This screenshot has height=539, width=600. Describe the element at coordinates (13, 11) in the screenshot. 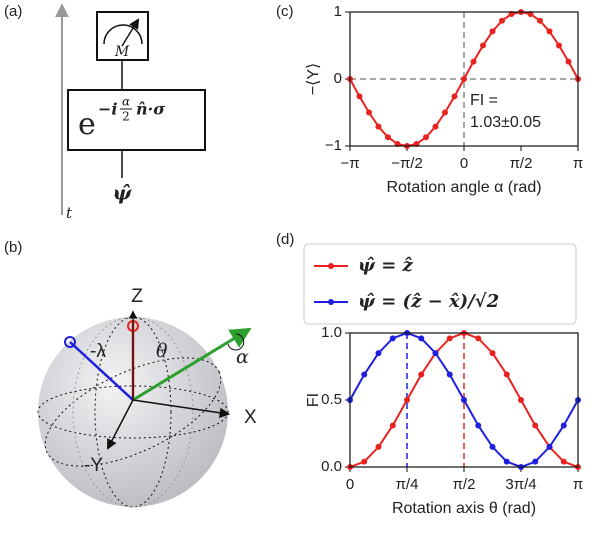

I see `panel-label: (a)` at that location.